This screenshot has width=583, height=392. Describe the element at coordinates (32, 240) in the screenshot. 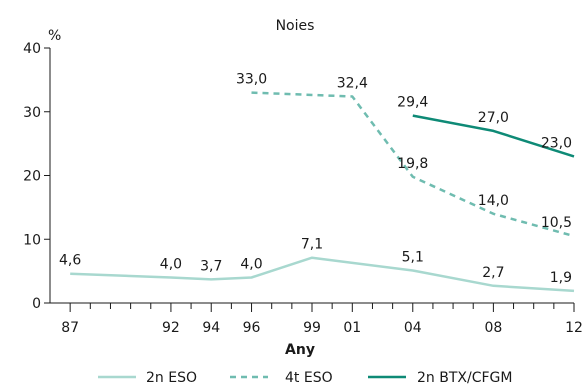

I see `y-tick-label: 10` at that location.